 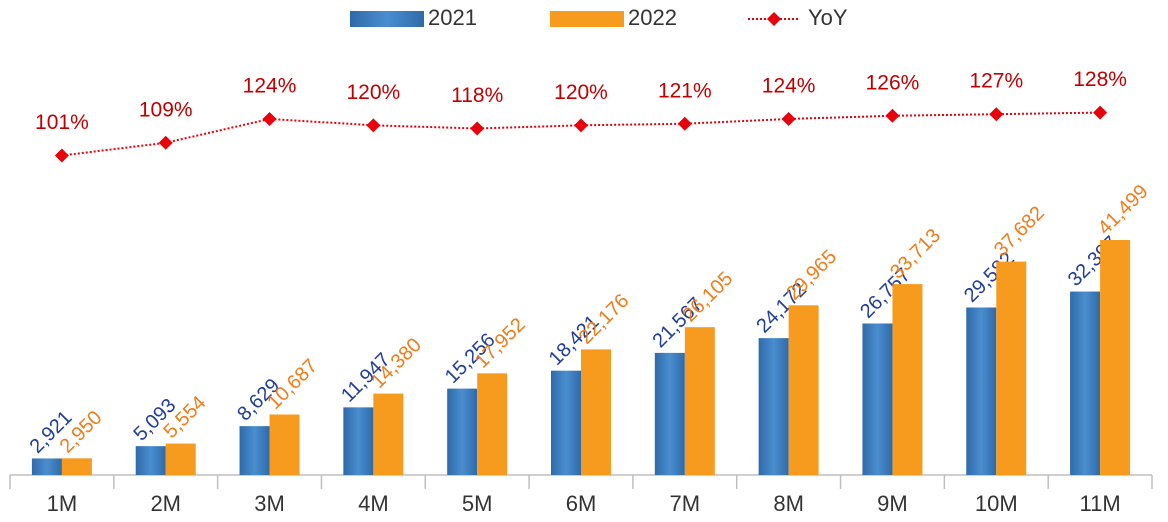 What do you see at coordinates (269, 503) in the screenshot?
I see `x-tick-label: 3M` at bounding box center [269, 503].